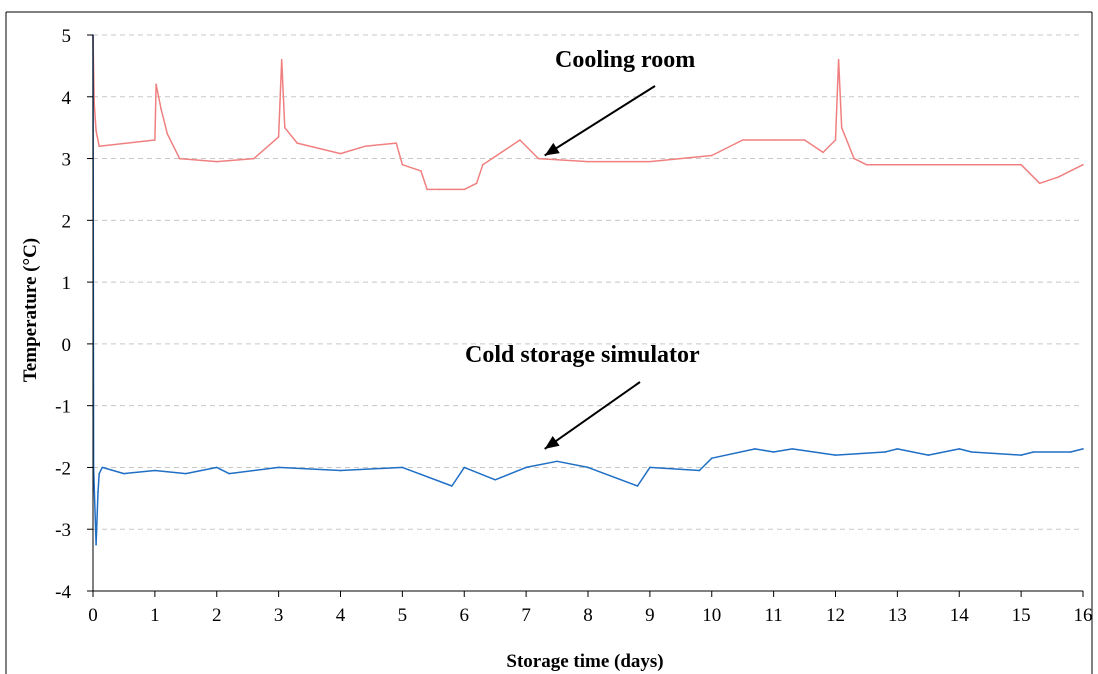  I want to click on y-tick-label-8: -3, so click(63, 530).